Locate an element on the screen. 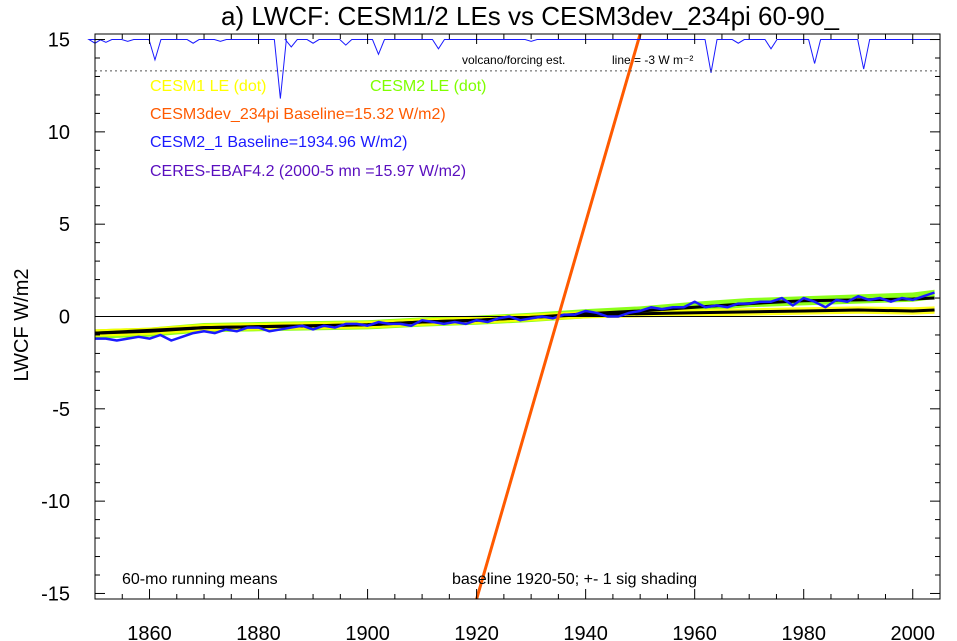 The image size is (957, 641). y-axis-label: LWCF W/m2 is located at coordinates (22, 325).